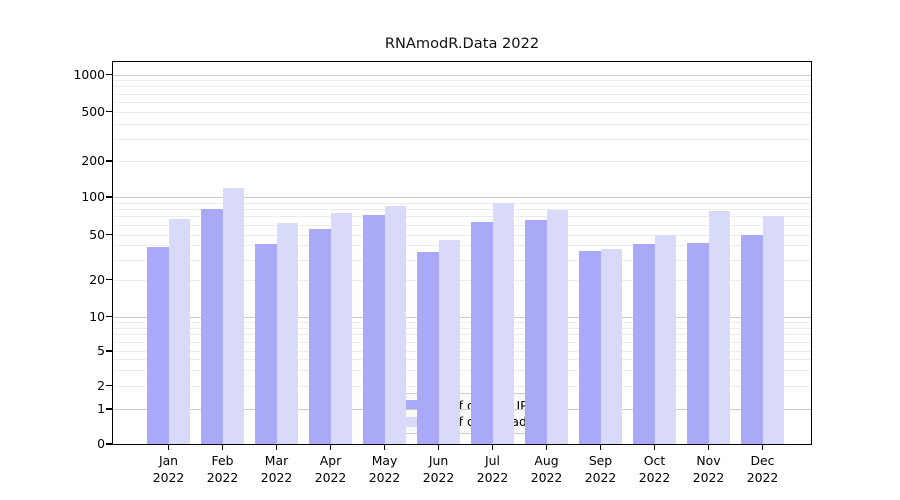 This screenshot has height=500, width=900. I want to click on x-axis-tick-label: Aug 2022, so click(546, 469).